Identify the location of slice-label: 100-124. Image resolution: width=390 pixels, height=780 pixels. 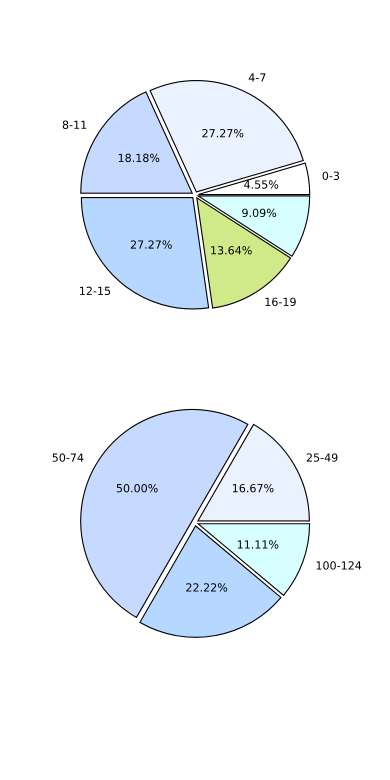
(339, 565).